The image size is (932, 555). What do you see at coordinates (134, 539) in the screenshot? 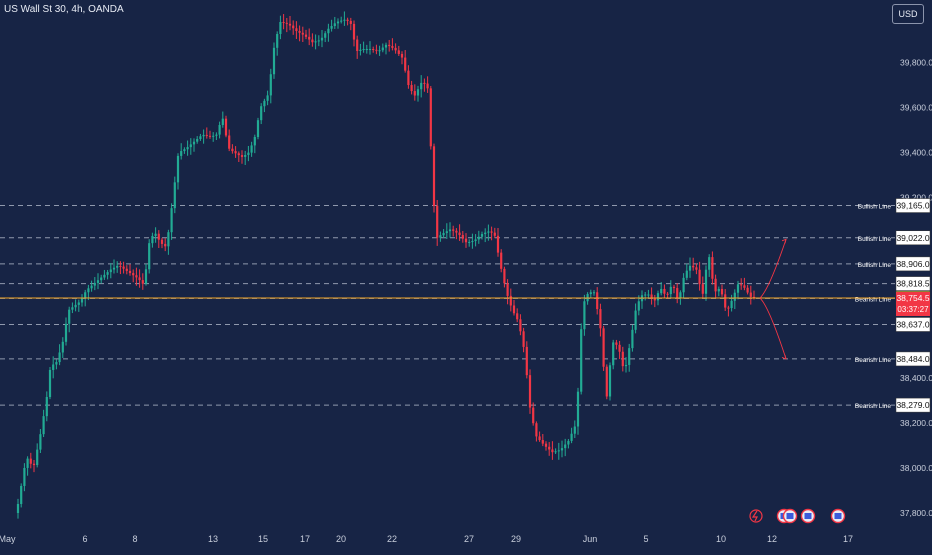
I see `x-tick-label-2: 8` at bounding box center [134, 539].